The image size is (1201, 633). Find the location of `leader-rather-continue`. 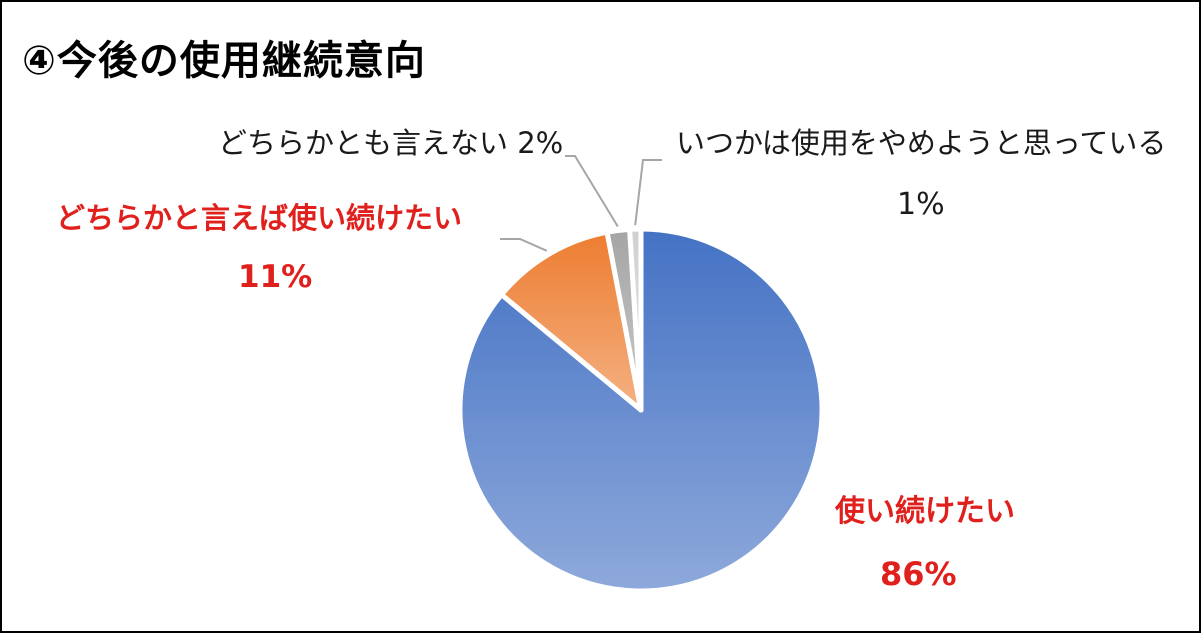

leader-rather-continue is located at coordinates (524, 245).